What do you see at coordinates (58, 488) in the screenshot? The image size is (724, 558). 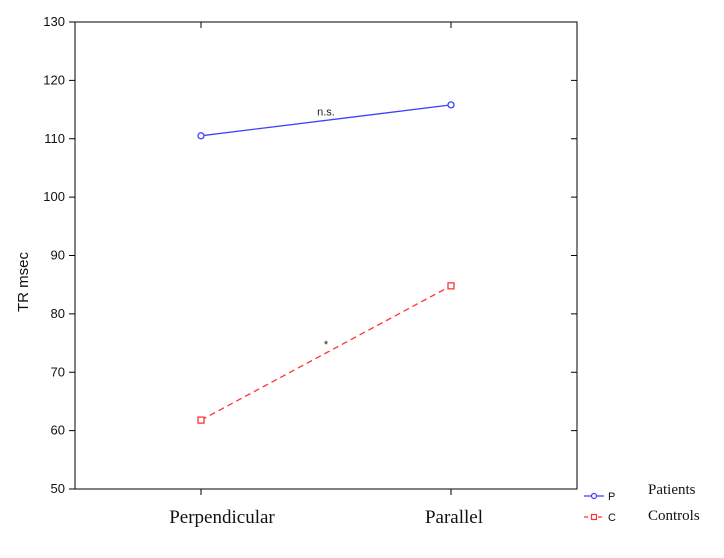 I see `y-tick-label: 50` at bounding box center [58, 488].